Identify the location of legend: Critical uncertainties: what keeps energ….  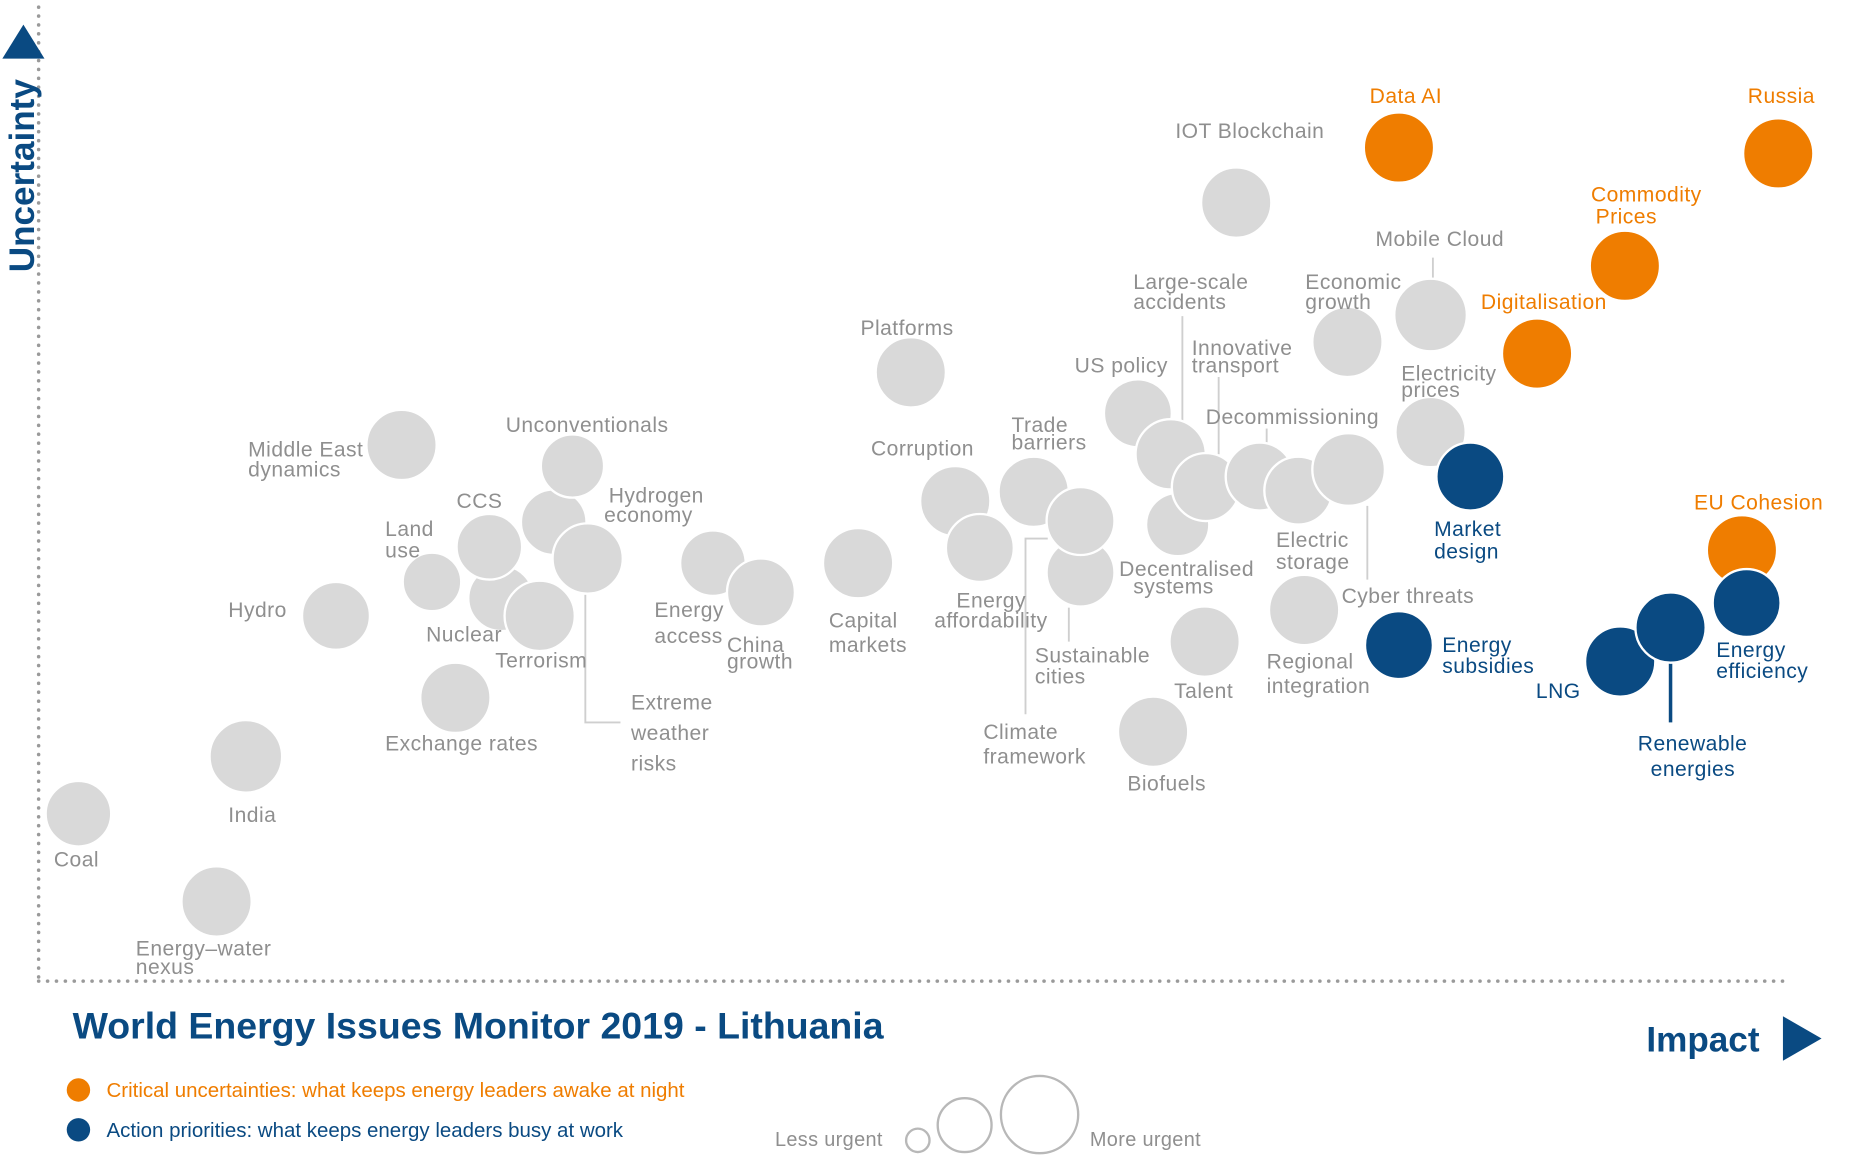
(375, 1110).